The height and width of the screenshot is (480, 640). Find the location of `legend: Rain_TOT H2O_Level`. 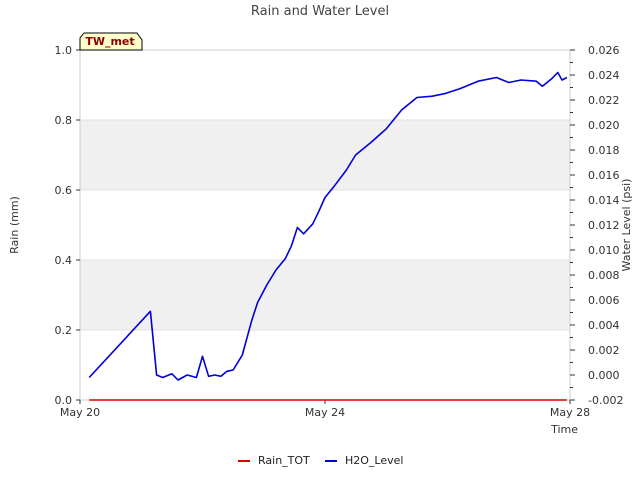

legend: Rain_TOT H2O_Level is located at coordinates (320, 460).